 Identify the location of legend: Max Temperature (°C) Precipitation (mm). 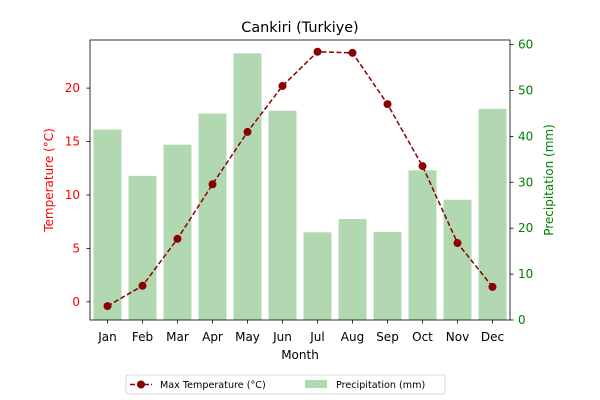
(285, 384).